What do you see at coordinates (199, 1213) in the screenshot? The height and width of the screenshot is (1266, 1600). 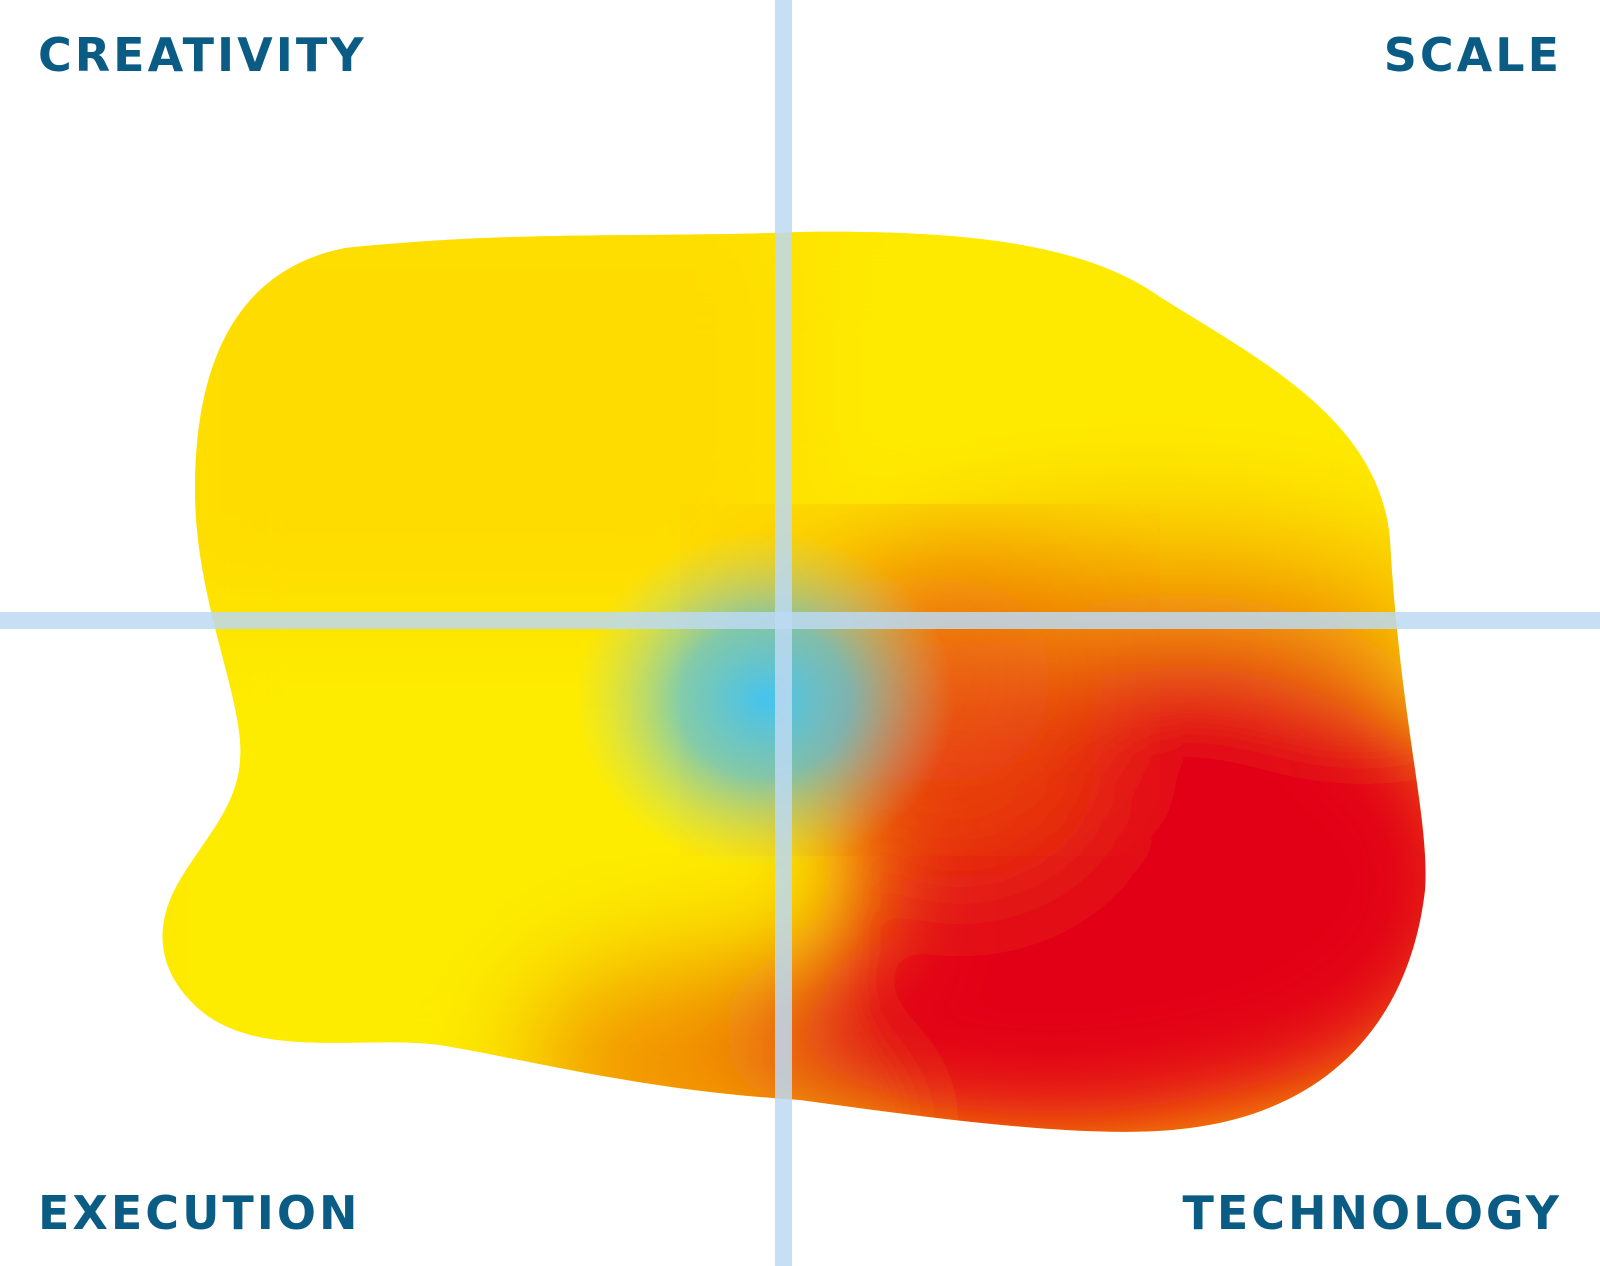 I see `quadrant-label-execution: EXECUTION` at bounding box center [199, 1213].